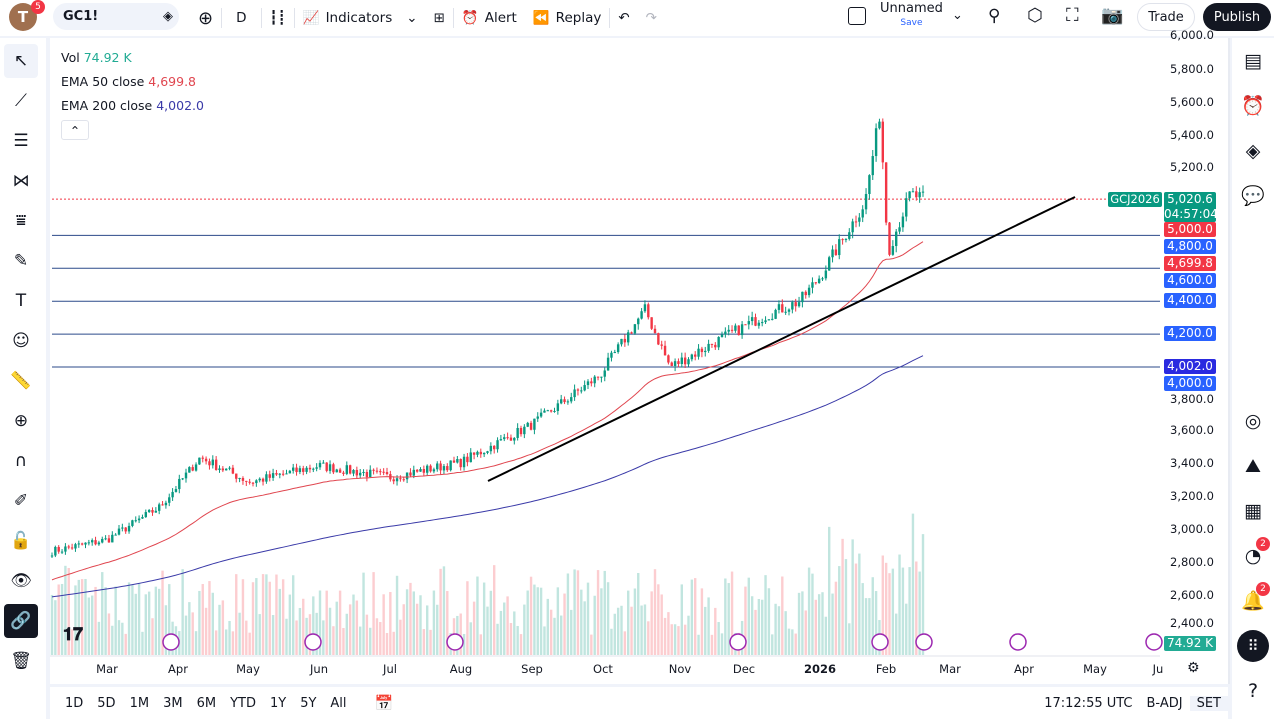 Image resolution: width=1274 pixels, height=719 pixels. I want to click on emoji-icon: ☺, so click(21, 341).